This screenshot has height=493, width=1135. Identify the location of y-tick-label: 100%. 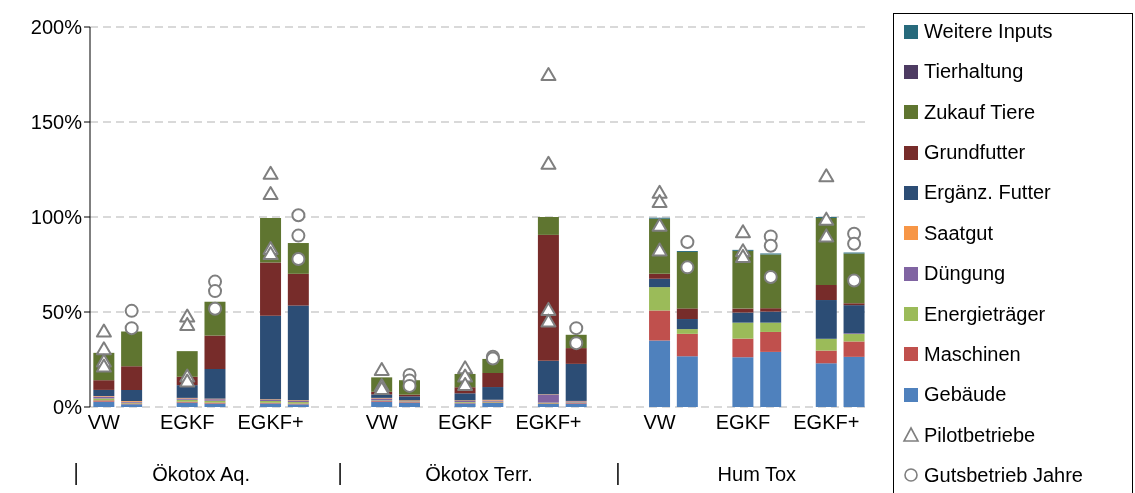
(56, 217).